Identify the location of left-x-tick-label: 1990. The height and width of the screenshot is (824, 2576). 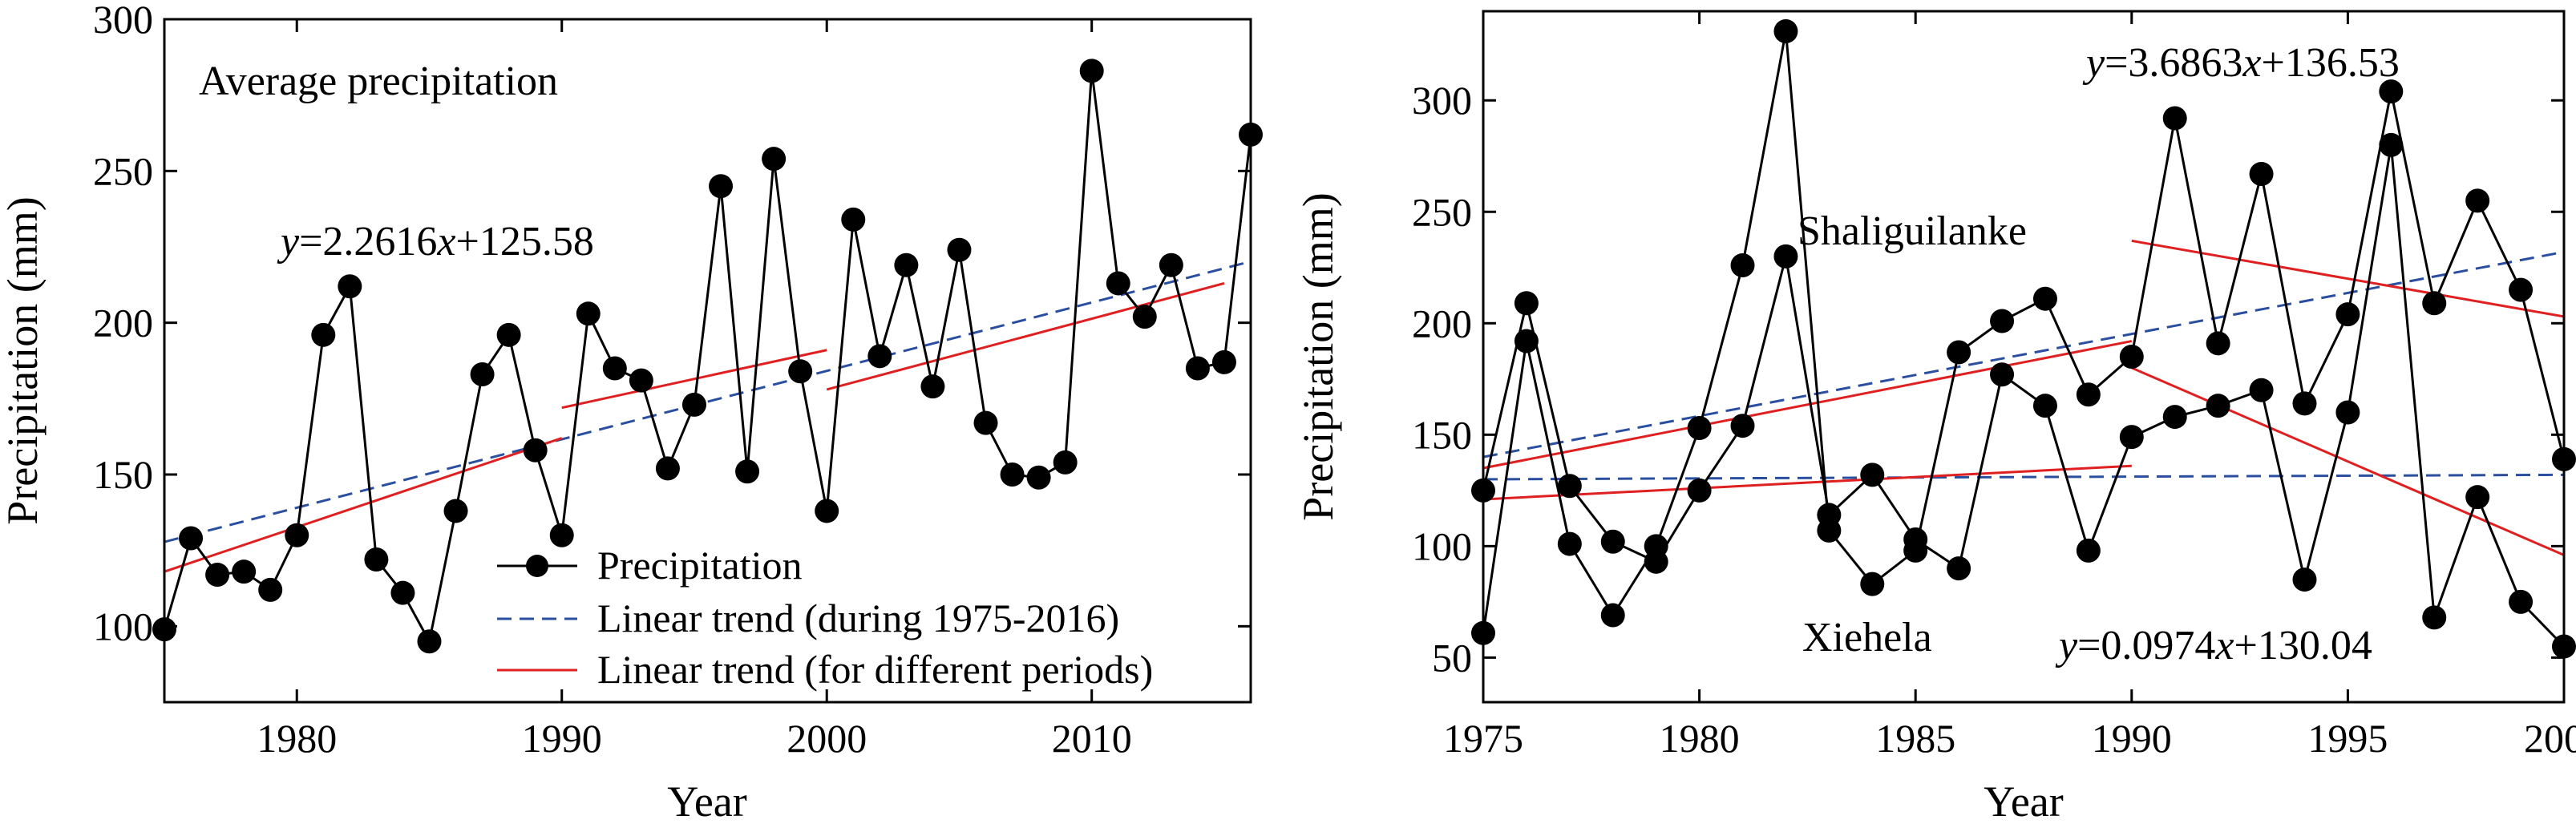
(562, 738).